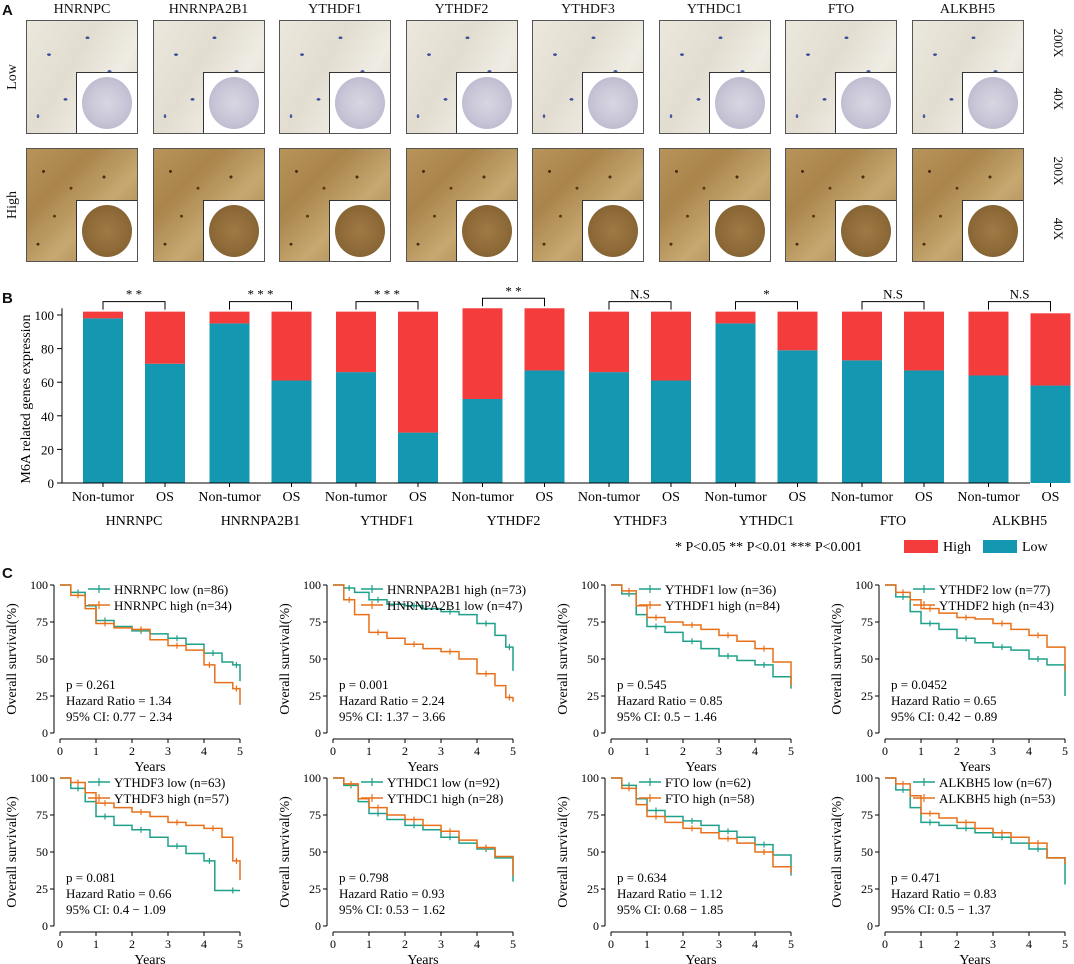 The image size is (1074, 964). Describe the element at coordinates (766, 521) in the screenshot. I see `gene-group-label: YTHDC1` at that location.